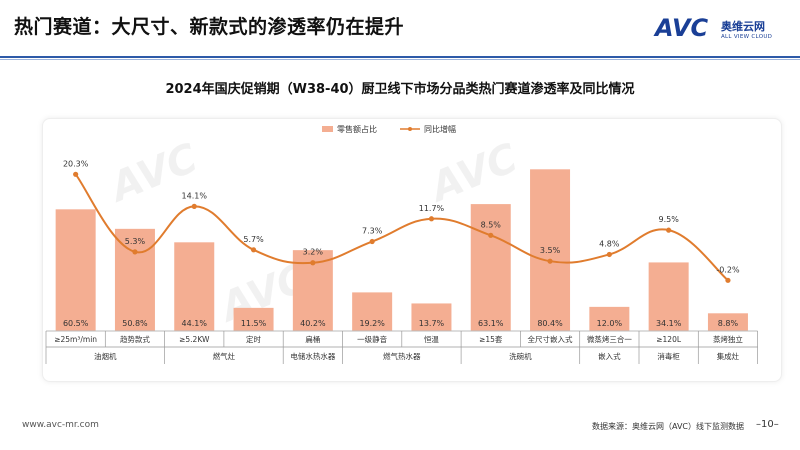 The image size is (800, 450). What do you see at coordinates (668, 426) in the screenshot?
I see `data-source: 数据来源：奥维云网（AVC）线下监测数据` at bounding box center [668, 426].